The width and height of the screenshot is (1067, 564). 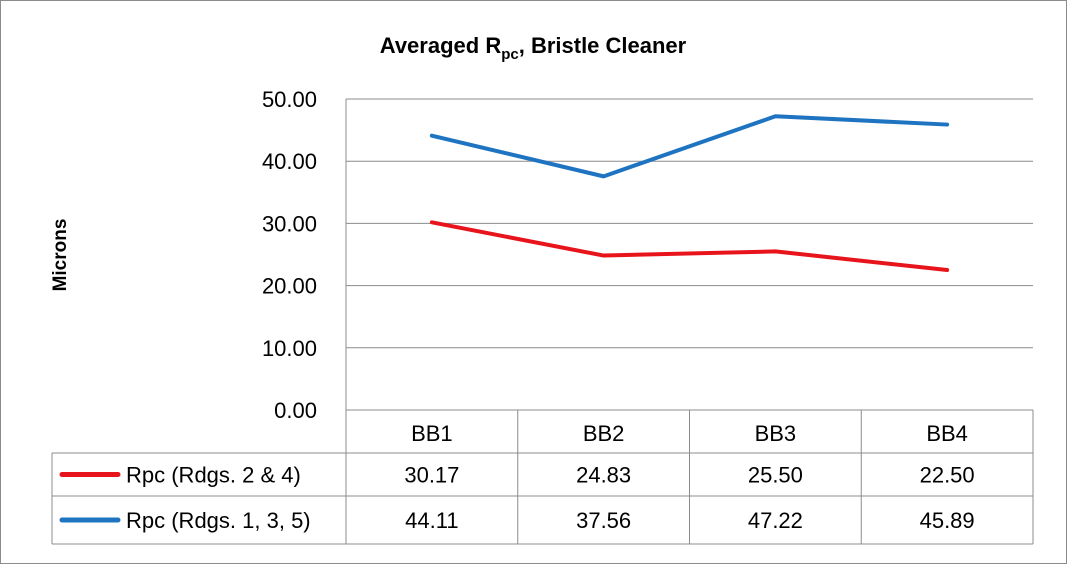 What do you see at coordinates (289, 348) in the screenshot?
I see `y-tick-label: 10.00` at bounding box center [289, 348].